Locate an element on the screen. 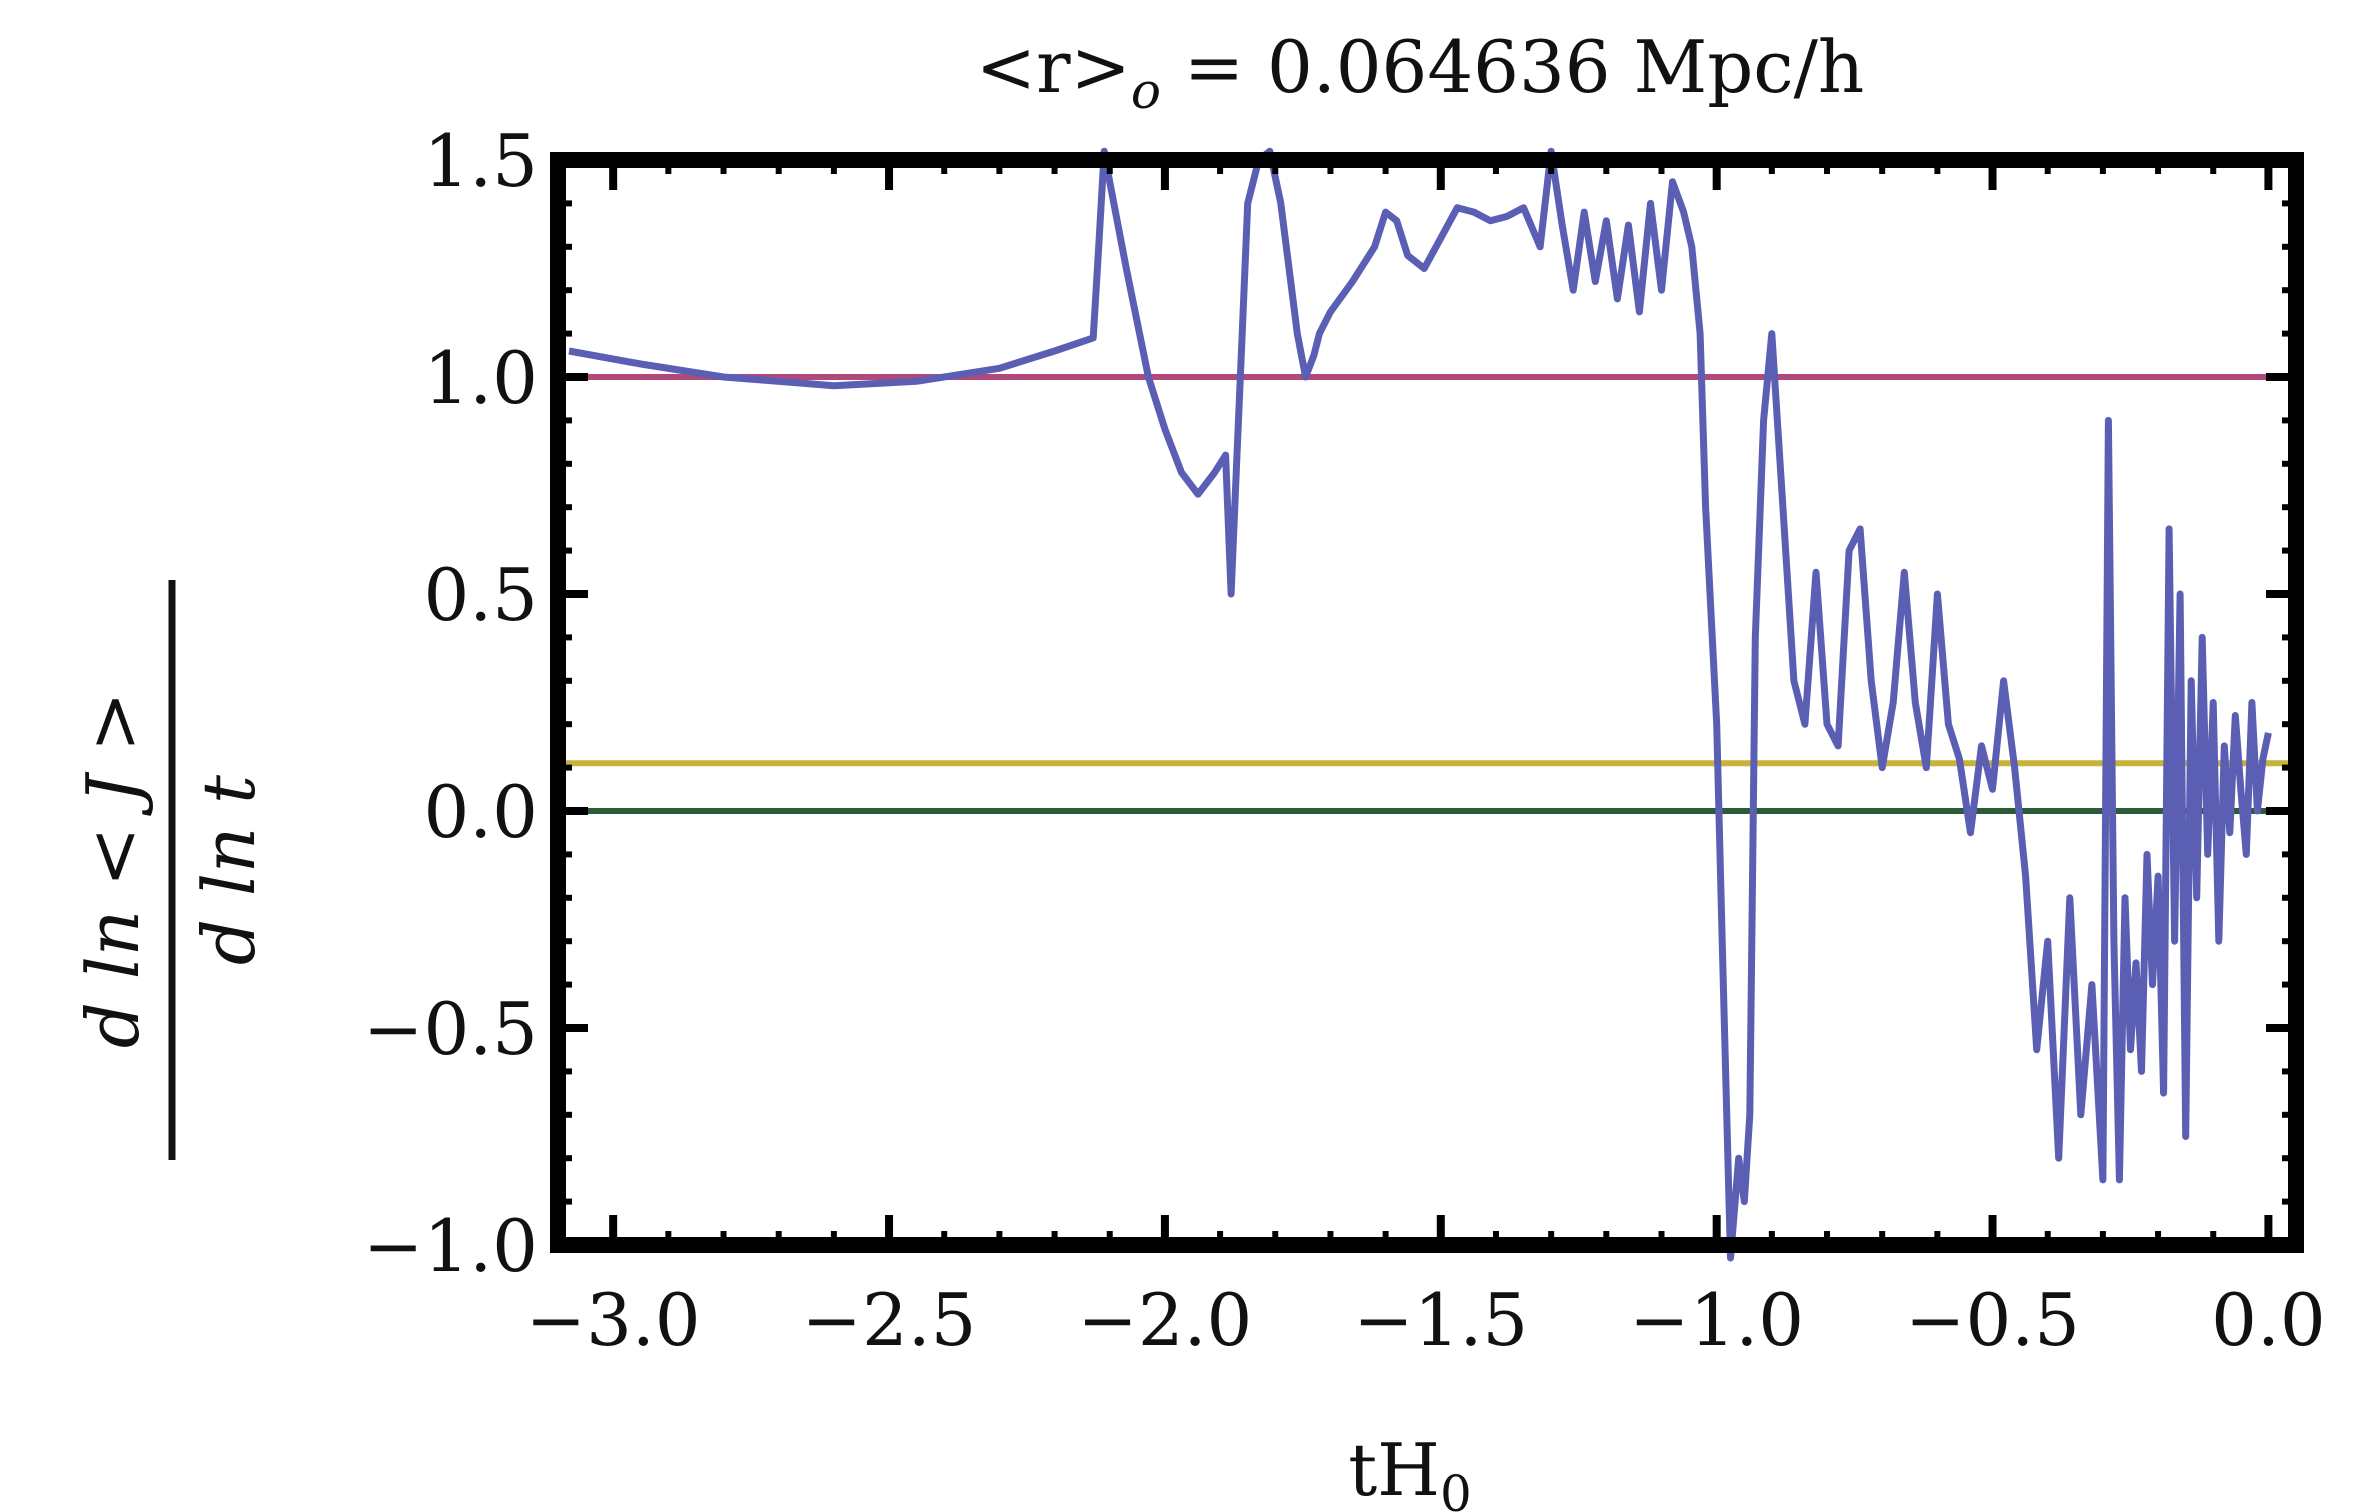  y-tick-label-4: 1.0 is located at coordinates (480, 378).